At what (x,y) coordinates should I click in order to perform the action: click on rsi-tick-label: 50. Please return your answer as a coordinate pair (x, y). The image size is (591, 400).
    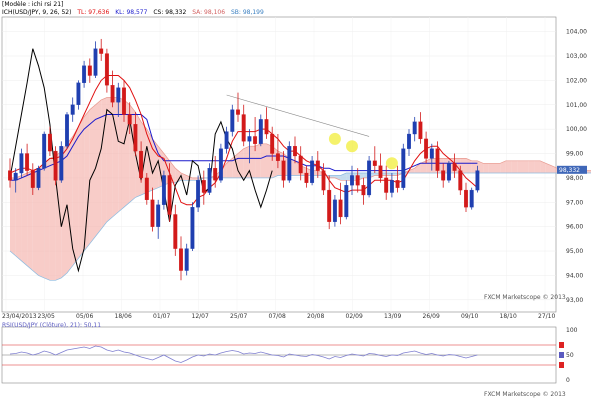
    Looking at the image, I should click on (570, 355).